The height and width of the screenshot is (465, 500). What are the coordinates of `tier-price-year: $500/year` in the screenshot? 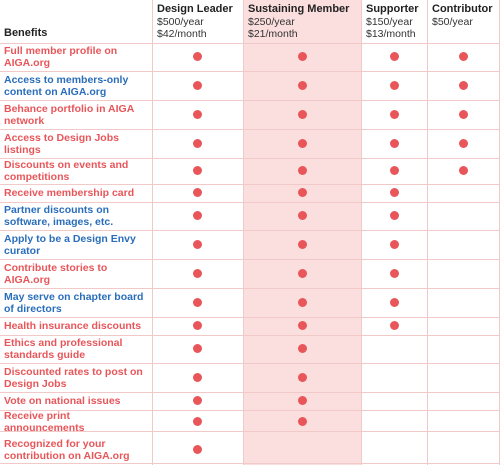 It's located at (180, 22).